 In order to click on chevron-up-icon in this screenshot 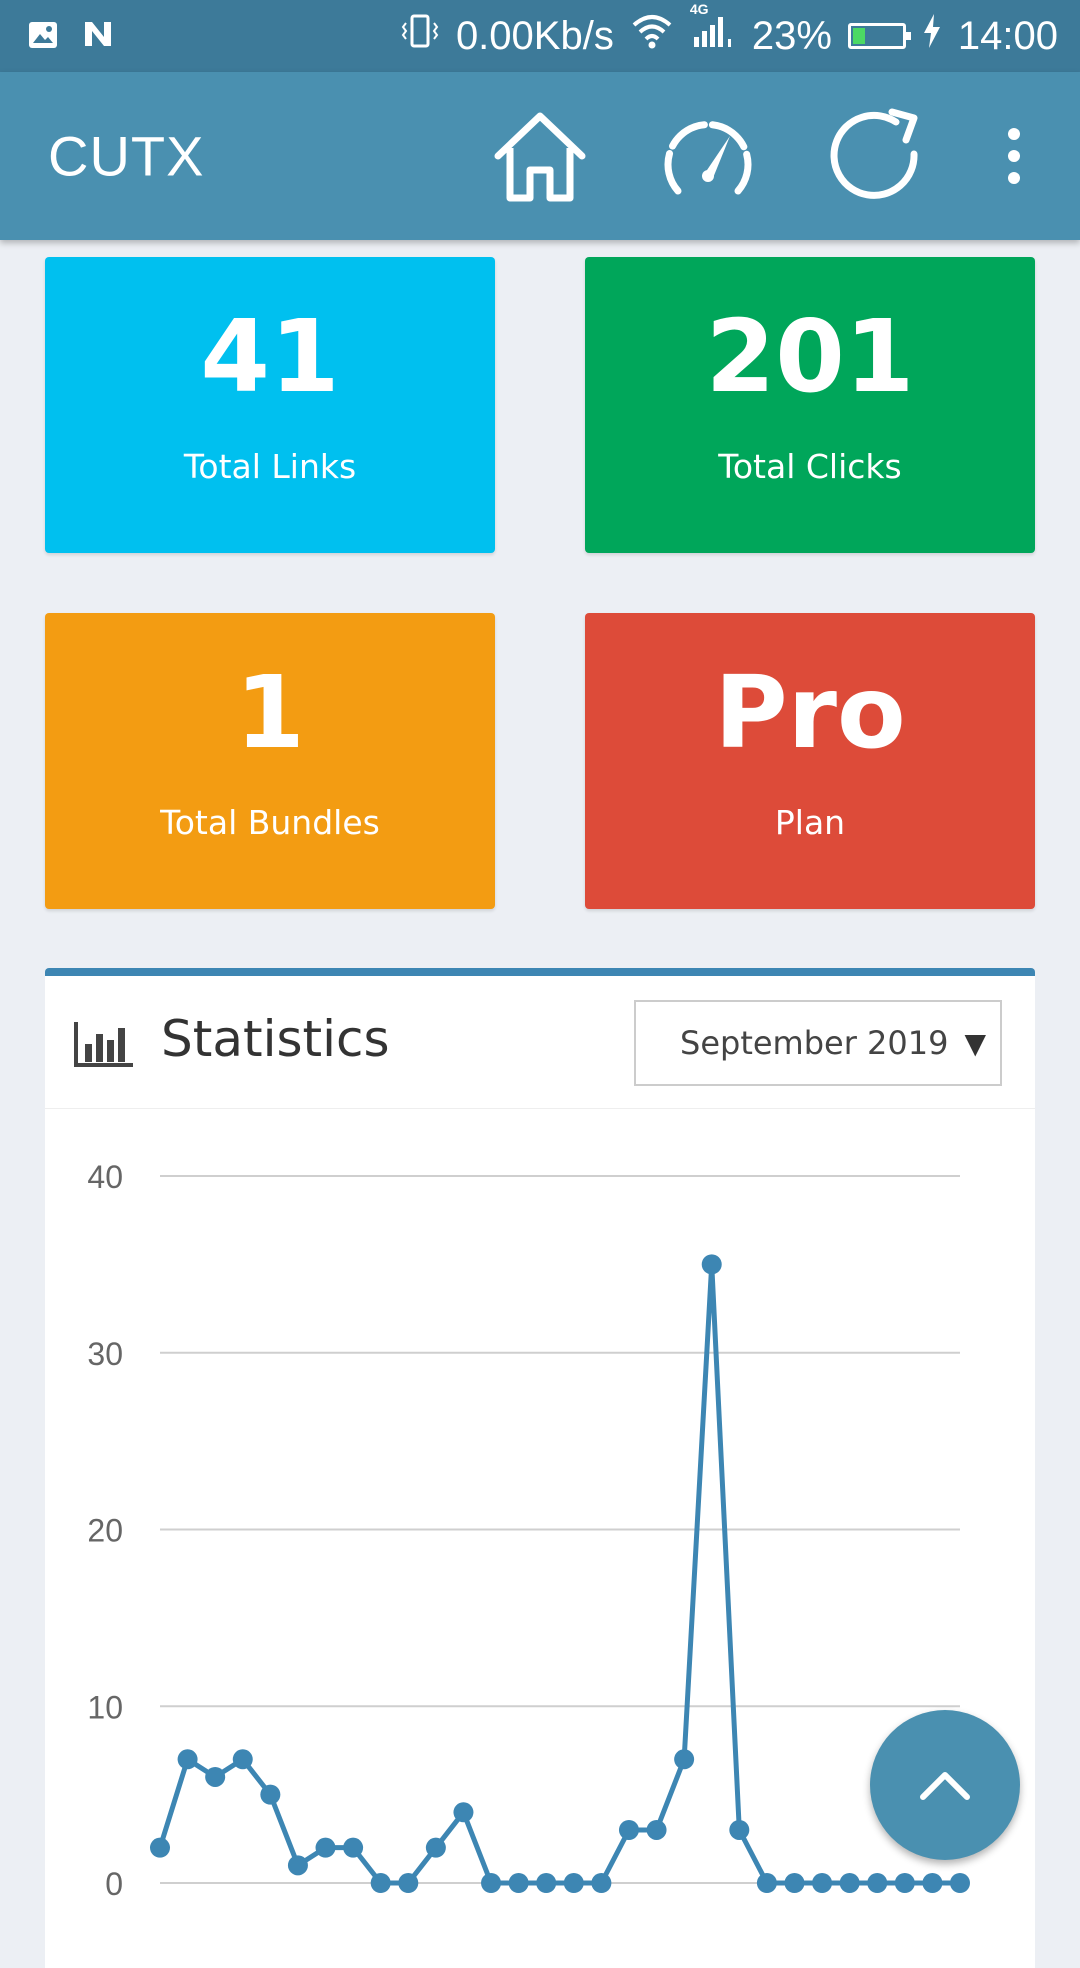, I will do `click(945, 1786)`.